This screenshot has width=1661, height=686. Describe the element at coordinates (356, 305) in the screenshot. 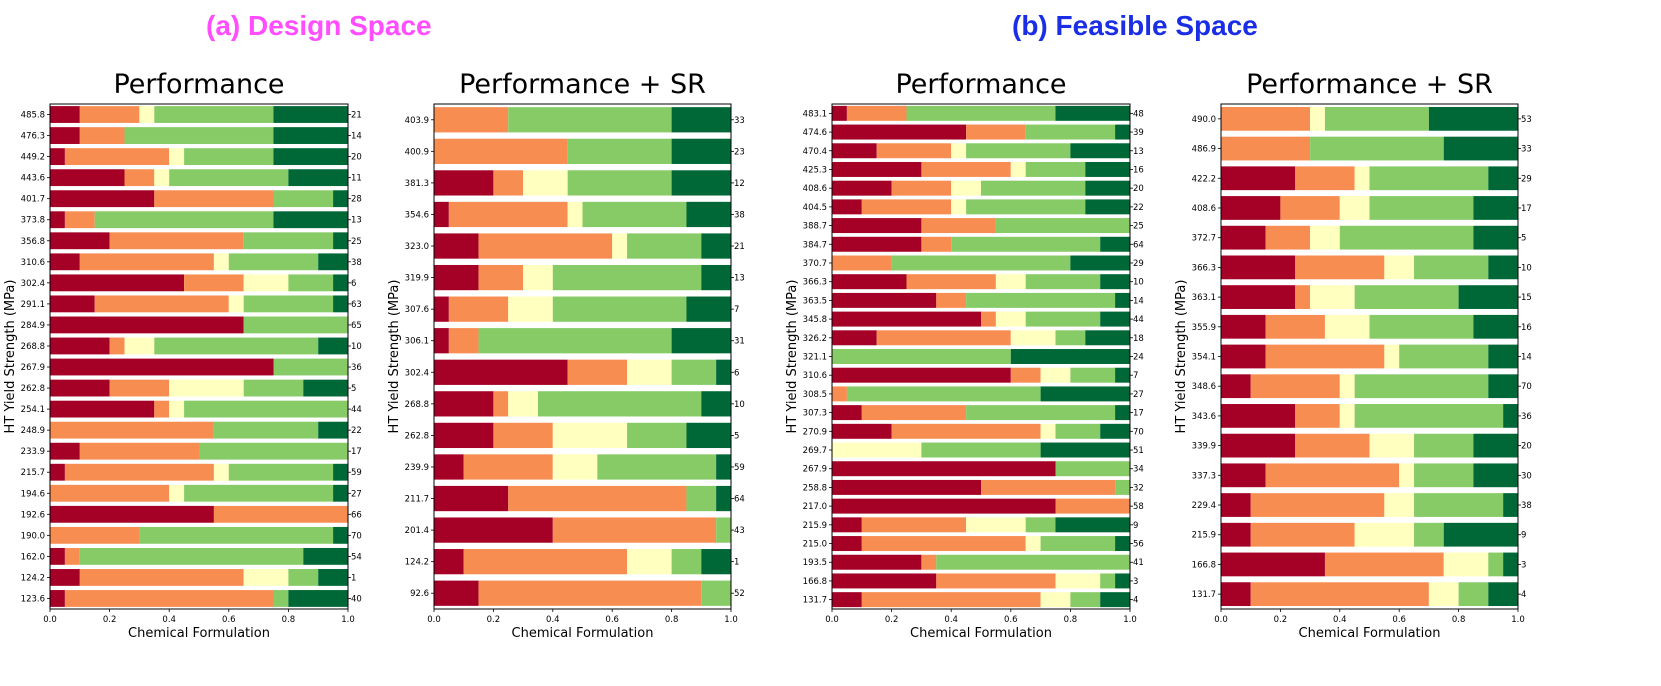

I see `right-tick-label: 63` at that location.